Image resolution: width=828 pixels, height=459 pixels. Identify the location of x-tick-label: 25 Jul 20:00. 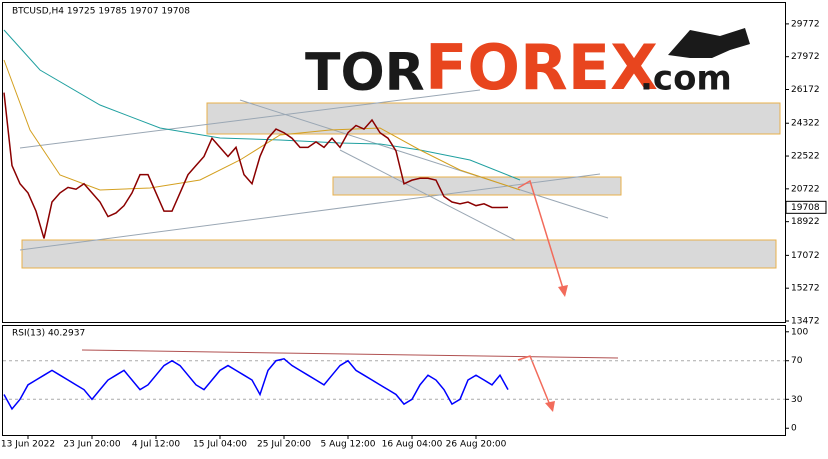
(284, 445).